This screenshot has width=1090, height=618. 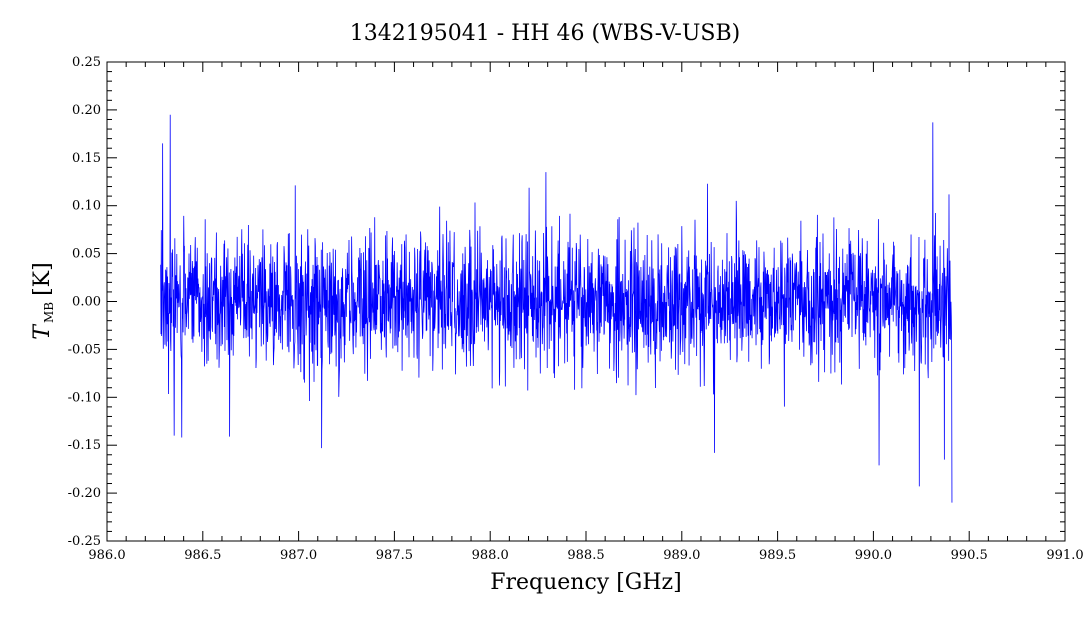 I want to click on x-tick-label: 986.0, so click(x=106, y=555).